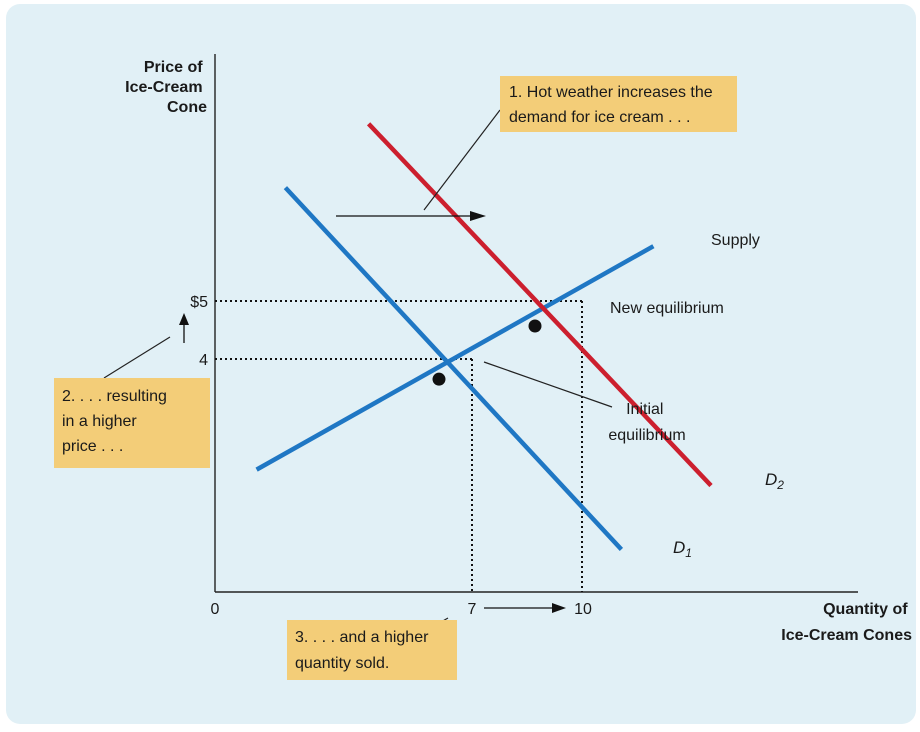 The image size is (920, 732). Describe the element at coordinates (548, 384) in the screenshot. I see `initial-equilibrium-leader` at that location.